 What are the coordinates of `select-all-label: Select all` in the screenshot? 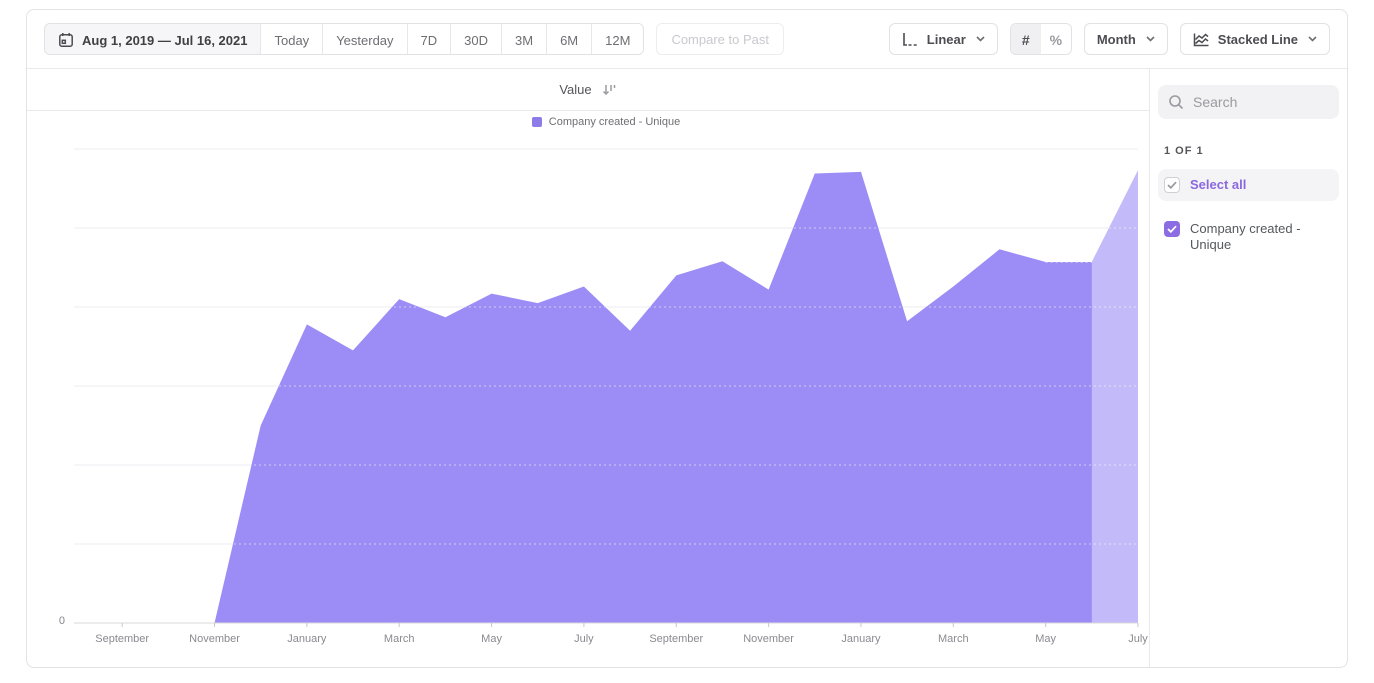 It's located at (1218, 184).